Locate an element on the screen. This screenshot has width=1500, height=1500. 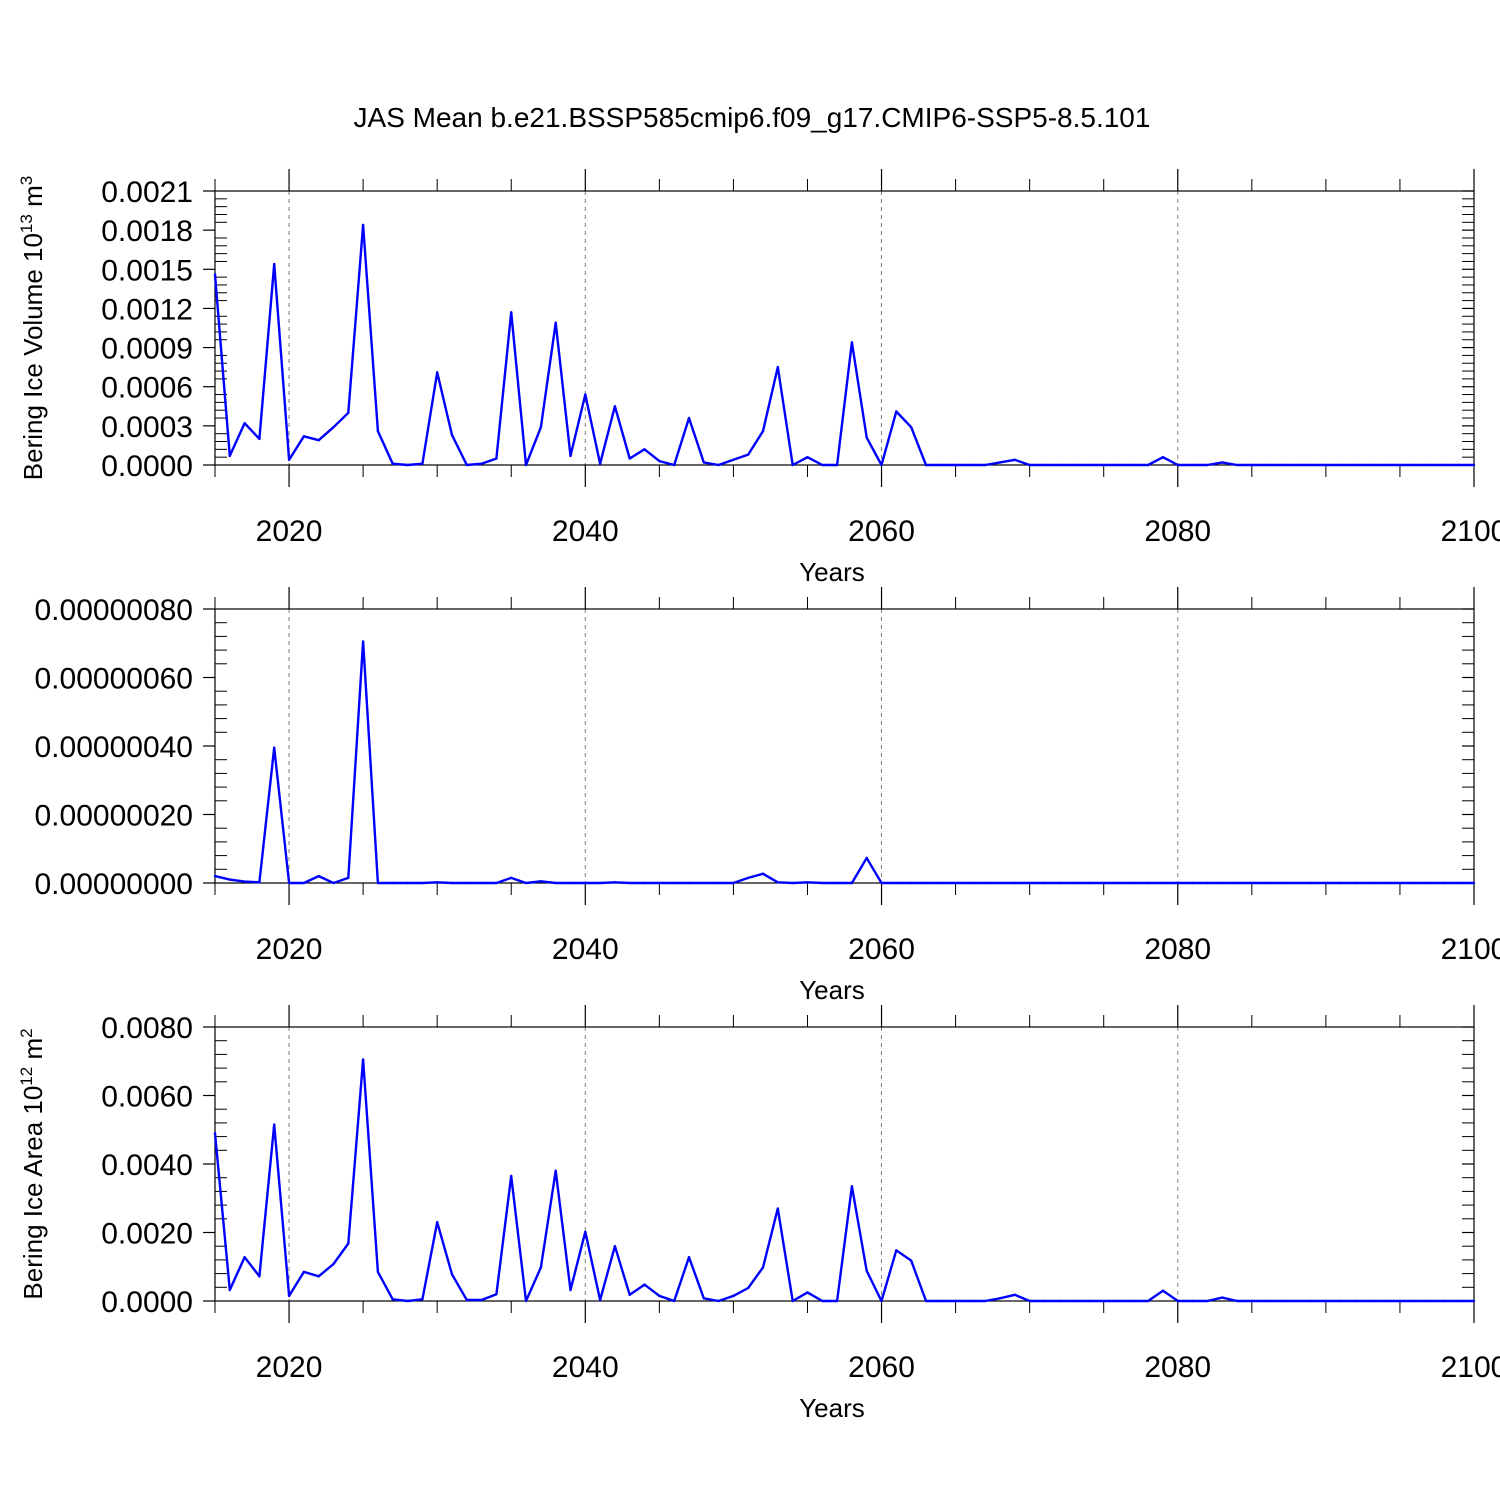
y-tick-label: 0.0060 is located at coordinates (147, 1097).